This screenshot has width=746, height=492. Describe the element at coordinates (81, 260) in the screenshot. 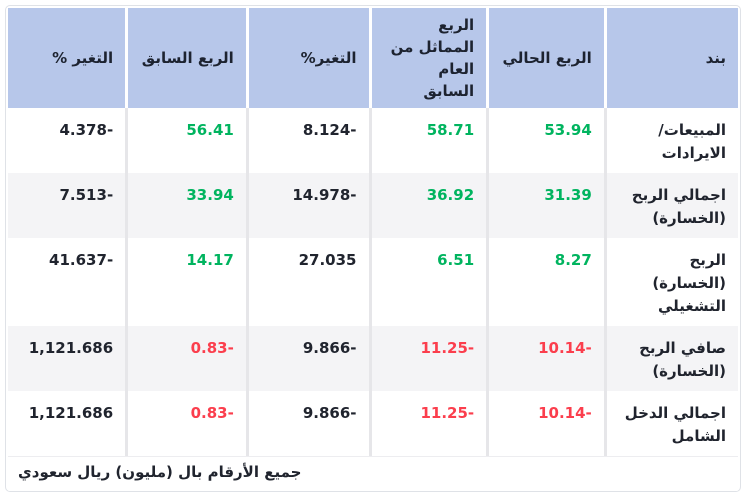

I see `cell-value: -41.637` at that location.